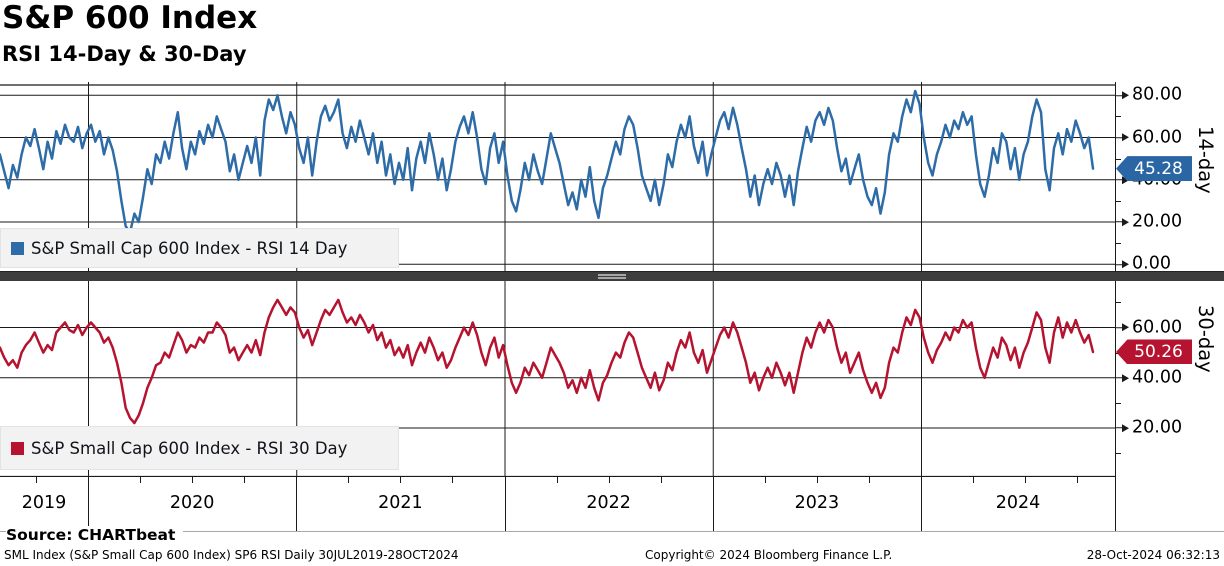 The width and height of the screenshot is (1224, 566). What do you see at coordinates (44, 503) in the screenshot?
I see `year-label-2019: 2019` at bounding box center [44, 503].